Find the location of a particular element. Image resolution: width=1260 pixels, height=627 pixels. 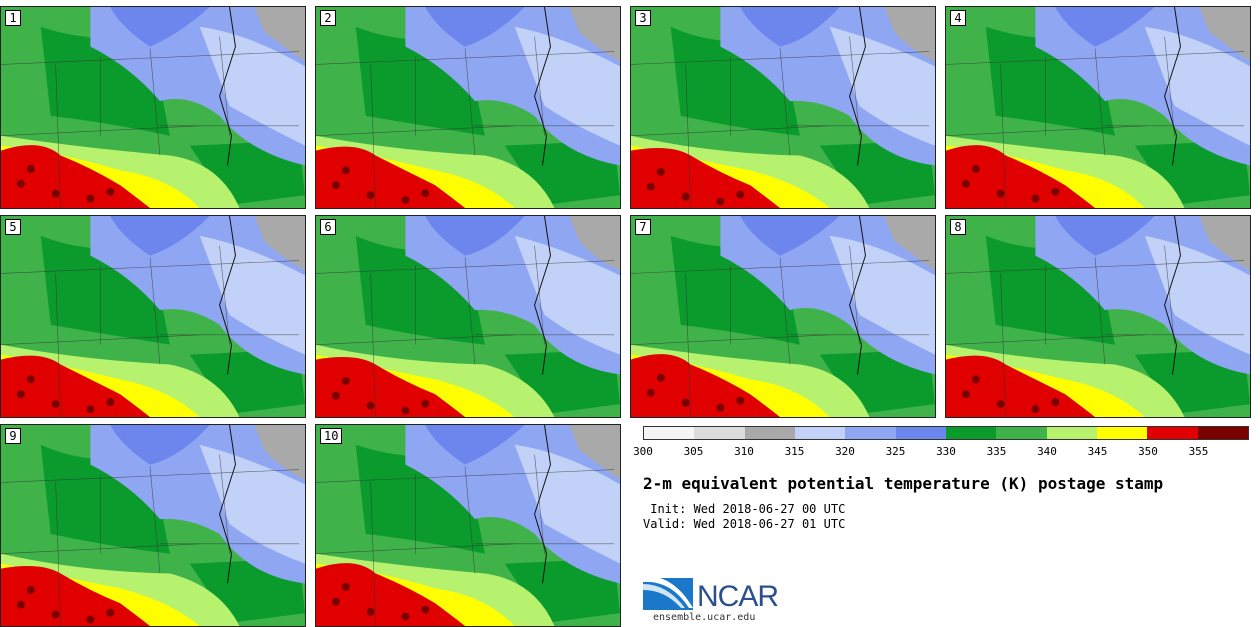

member-label: 8 is located at coordinates (958, 227).